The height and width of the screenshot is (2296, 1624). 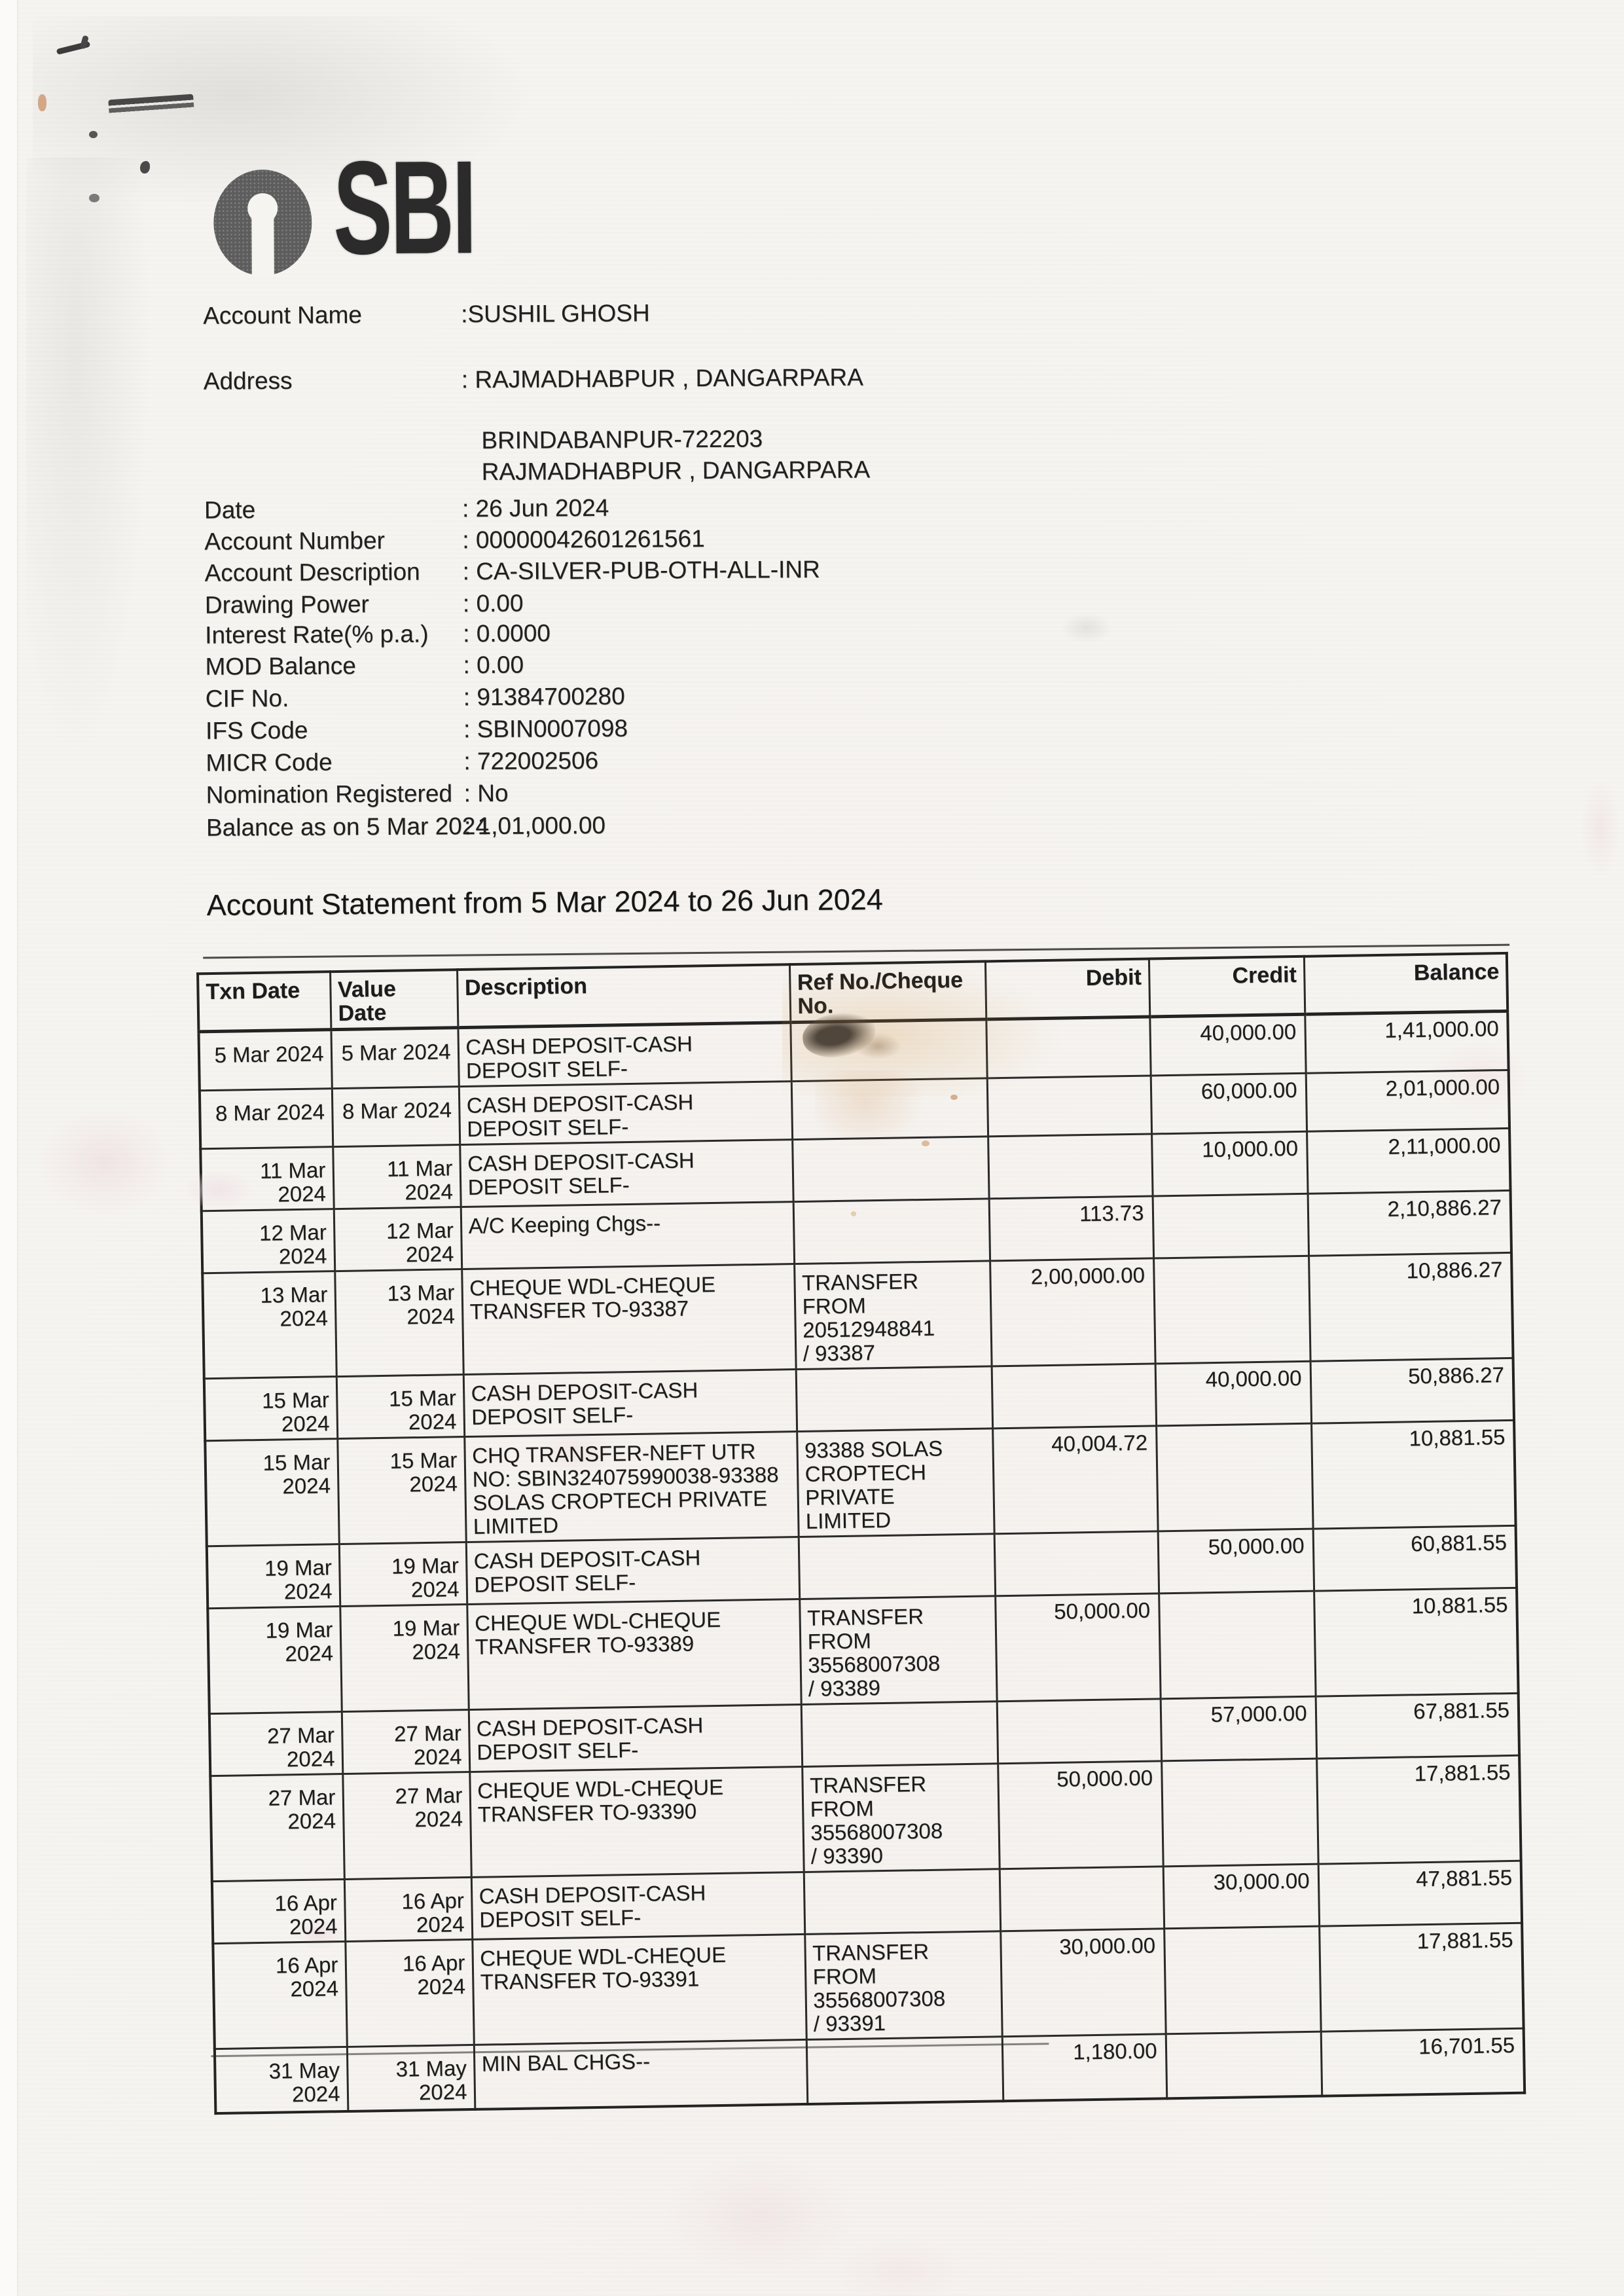 What do you see at coordinates (264, 1002) in the screenshot?
I see `header-txn-date: Txn Date` at bounding box center [264, 1002].